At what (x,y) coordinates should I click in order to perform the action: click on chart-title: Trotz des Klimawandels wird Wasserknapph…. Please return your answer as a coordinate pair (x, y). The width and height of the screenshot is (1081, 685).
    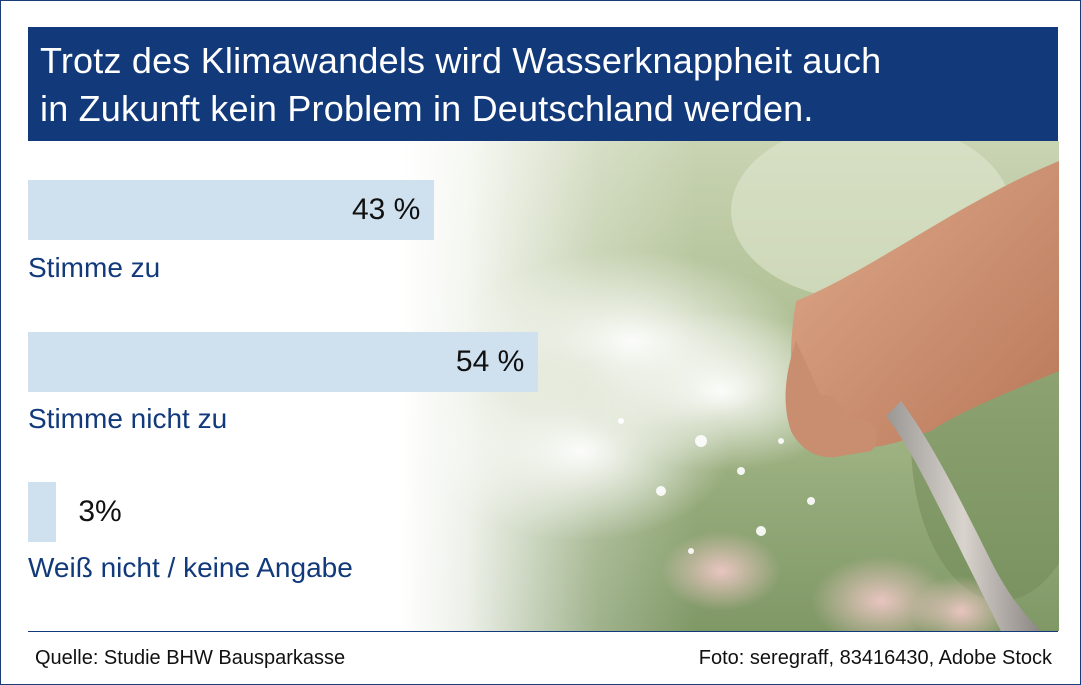
    Looking at the image, I should click on (543, 85).